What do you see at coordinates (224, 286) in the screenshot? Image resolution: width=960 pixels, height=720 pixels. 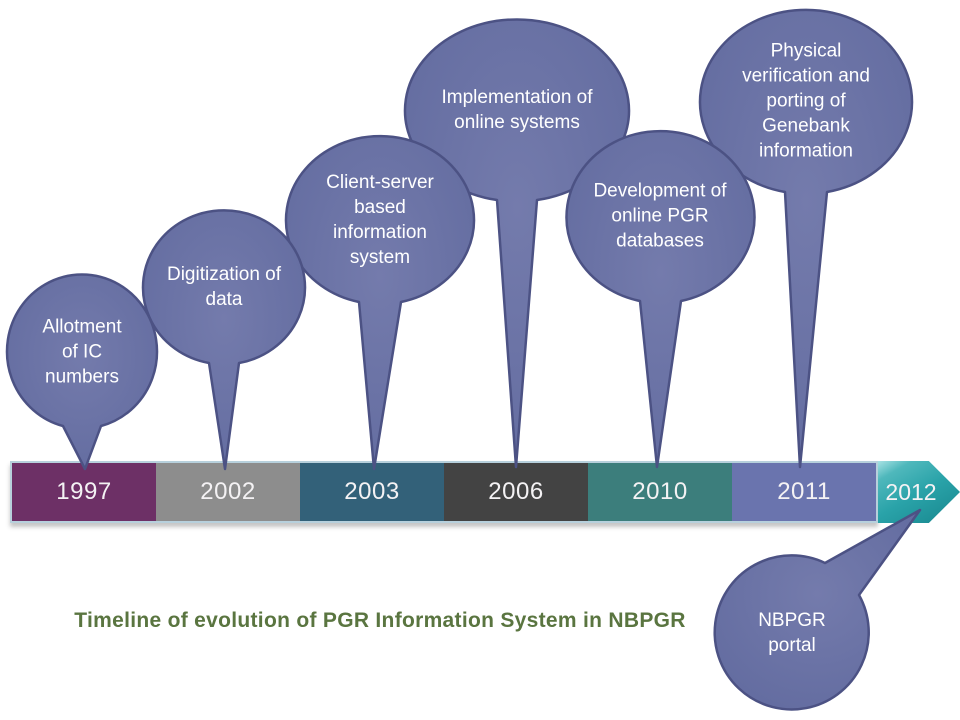 I see `balloon-label-digitization-of-data: Digitization of data` at bounding box center [224, 286].